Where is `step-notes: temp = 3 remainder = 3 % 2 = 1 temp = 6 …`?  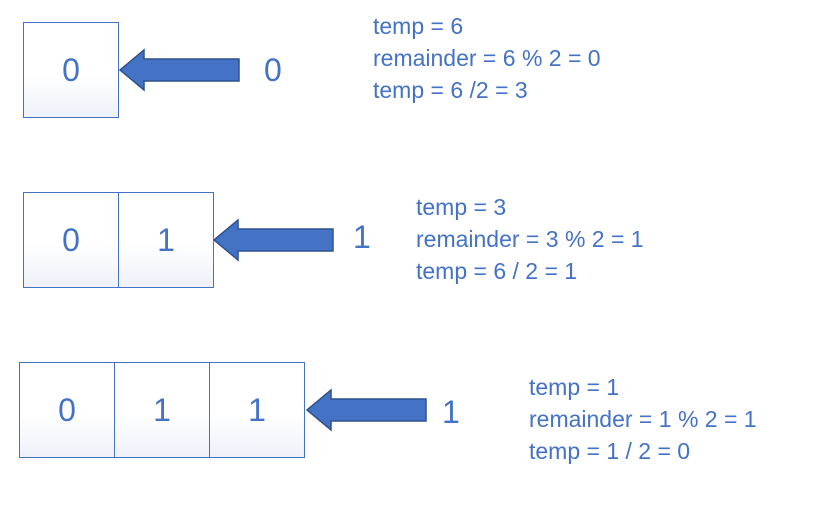
step-notes: temp = 3 remainder = 3 % 2 = 1 temp = 6 … is located at coordinates (530, 239).